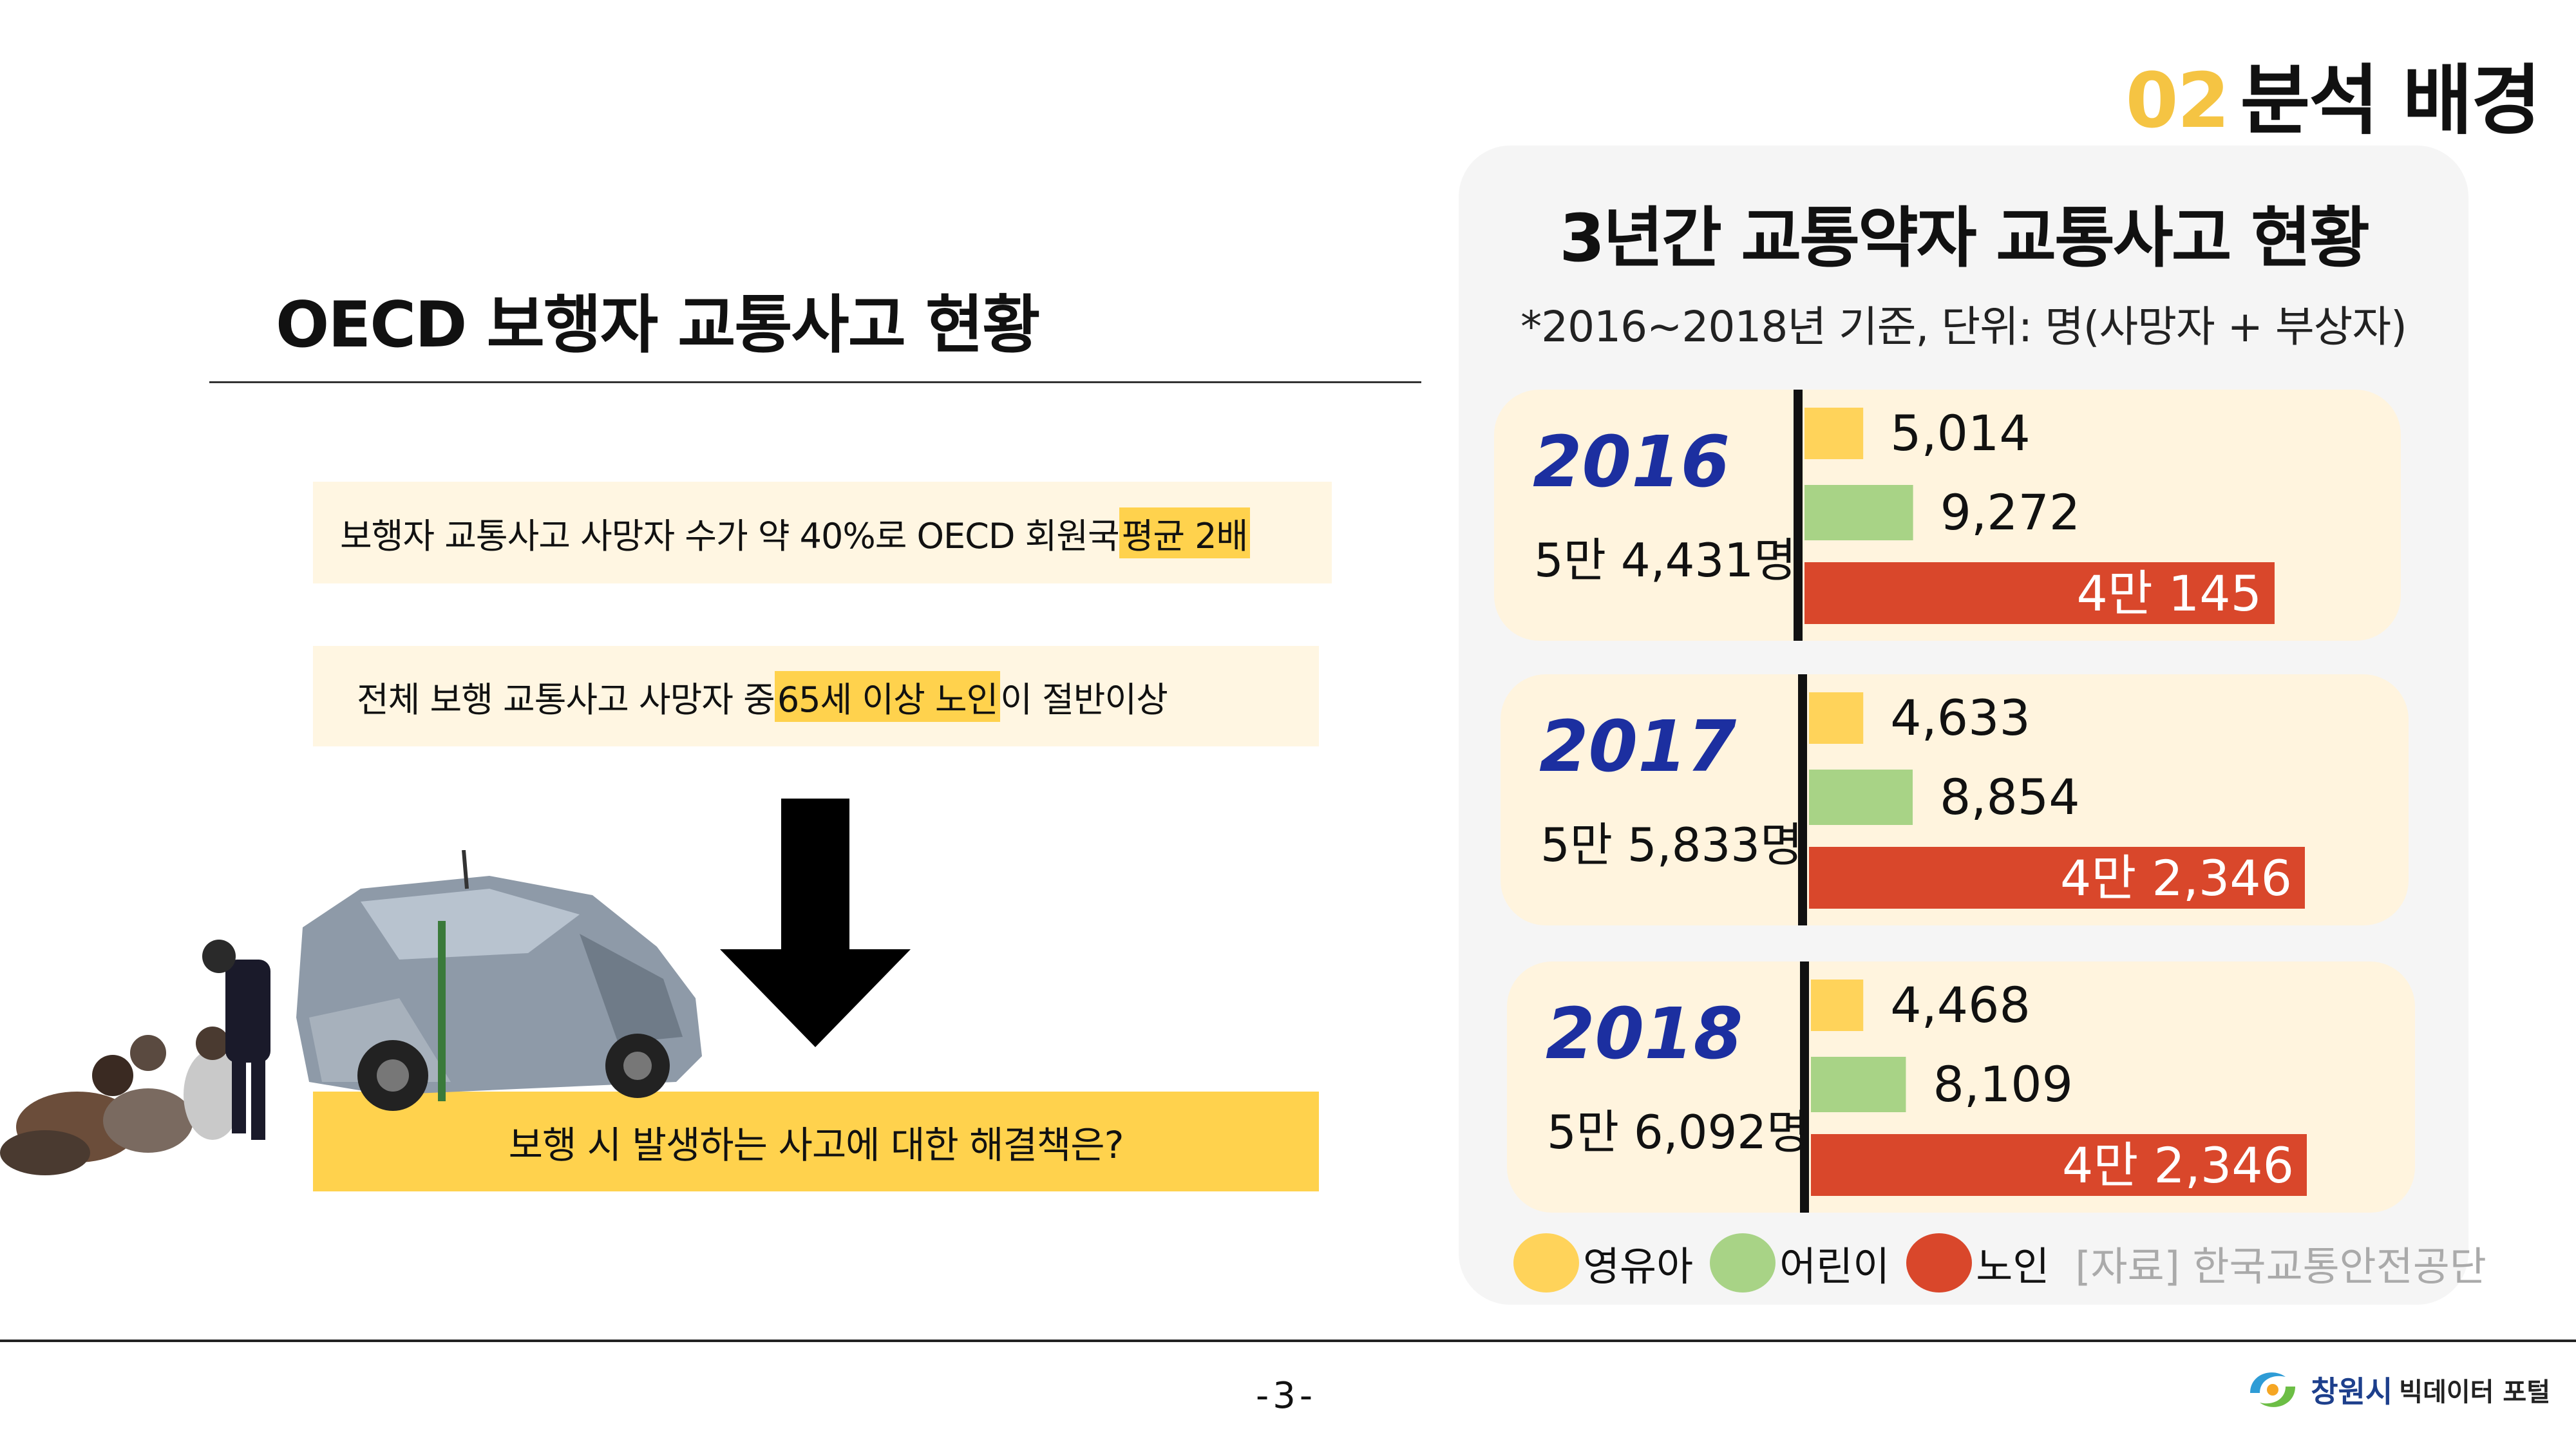  What do you see at coordinates (1084, 699) in the screenshot?
I see `info-box-elderly-text-after: 이 절반이상` at bounding box center [1084, 699].